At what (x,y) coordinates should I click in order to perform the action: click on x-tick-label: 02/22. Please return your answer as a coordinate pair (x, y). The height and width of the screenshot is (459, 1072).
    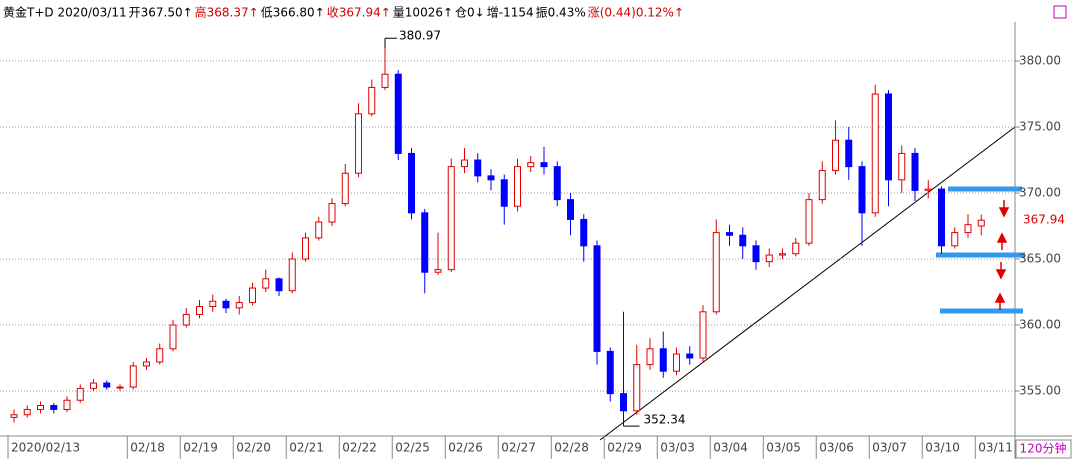
    Looking at the image, I should click on (359, 448).